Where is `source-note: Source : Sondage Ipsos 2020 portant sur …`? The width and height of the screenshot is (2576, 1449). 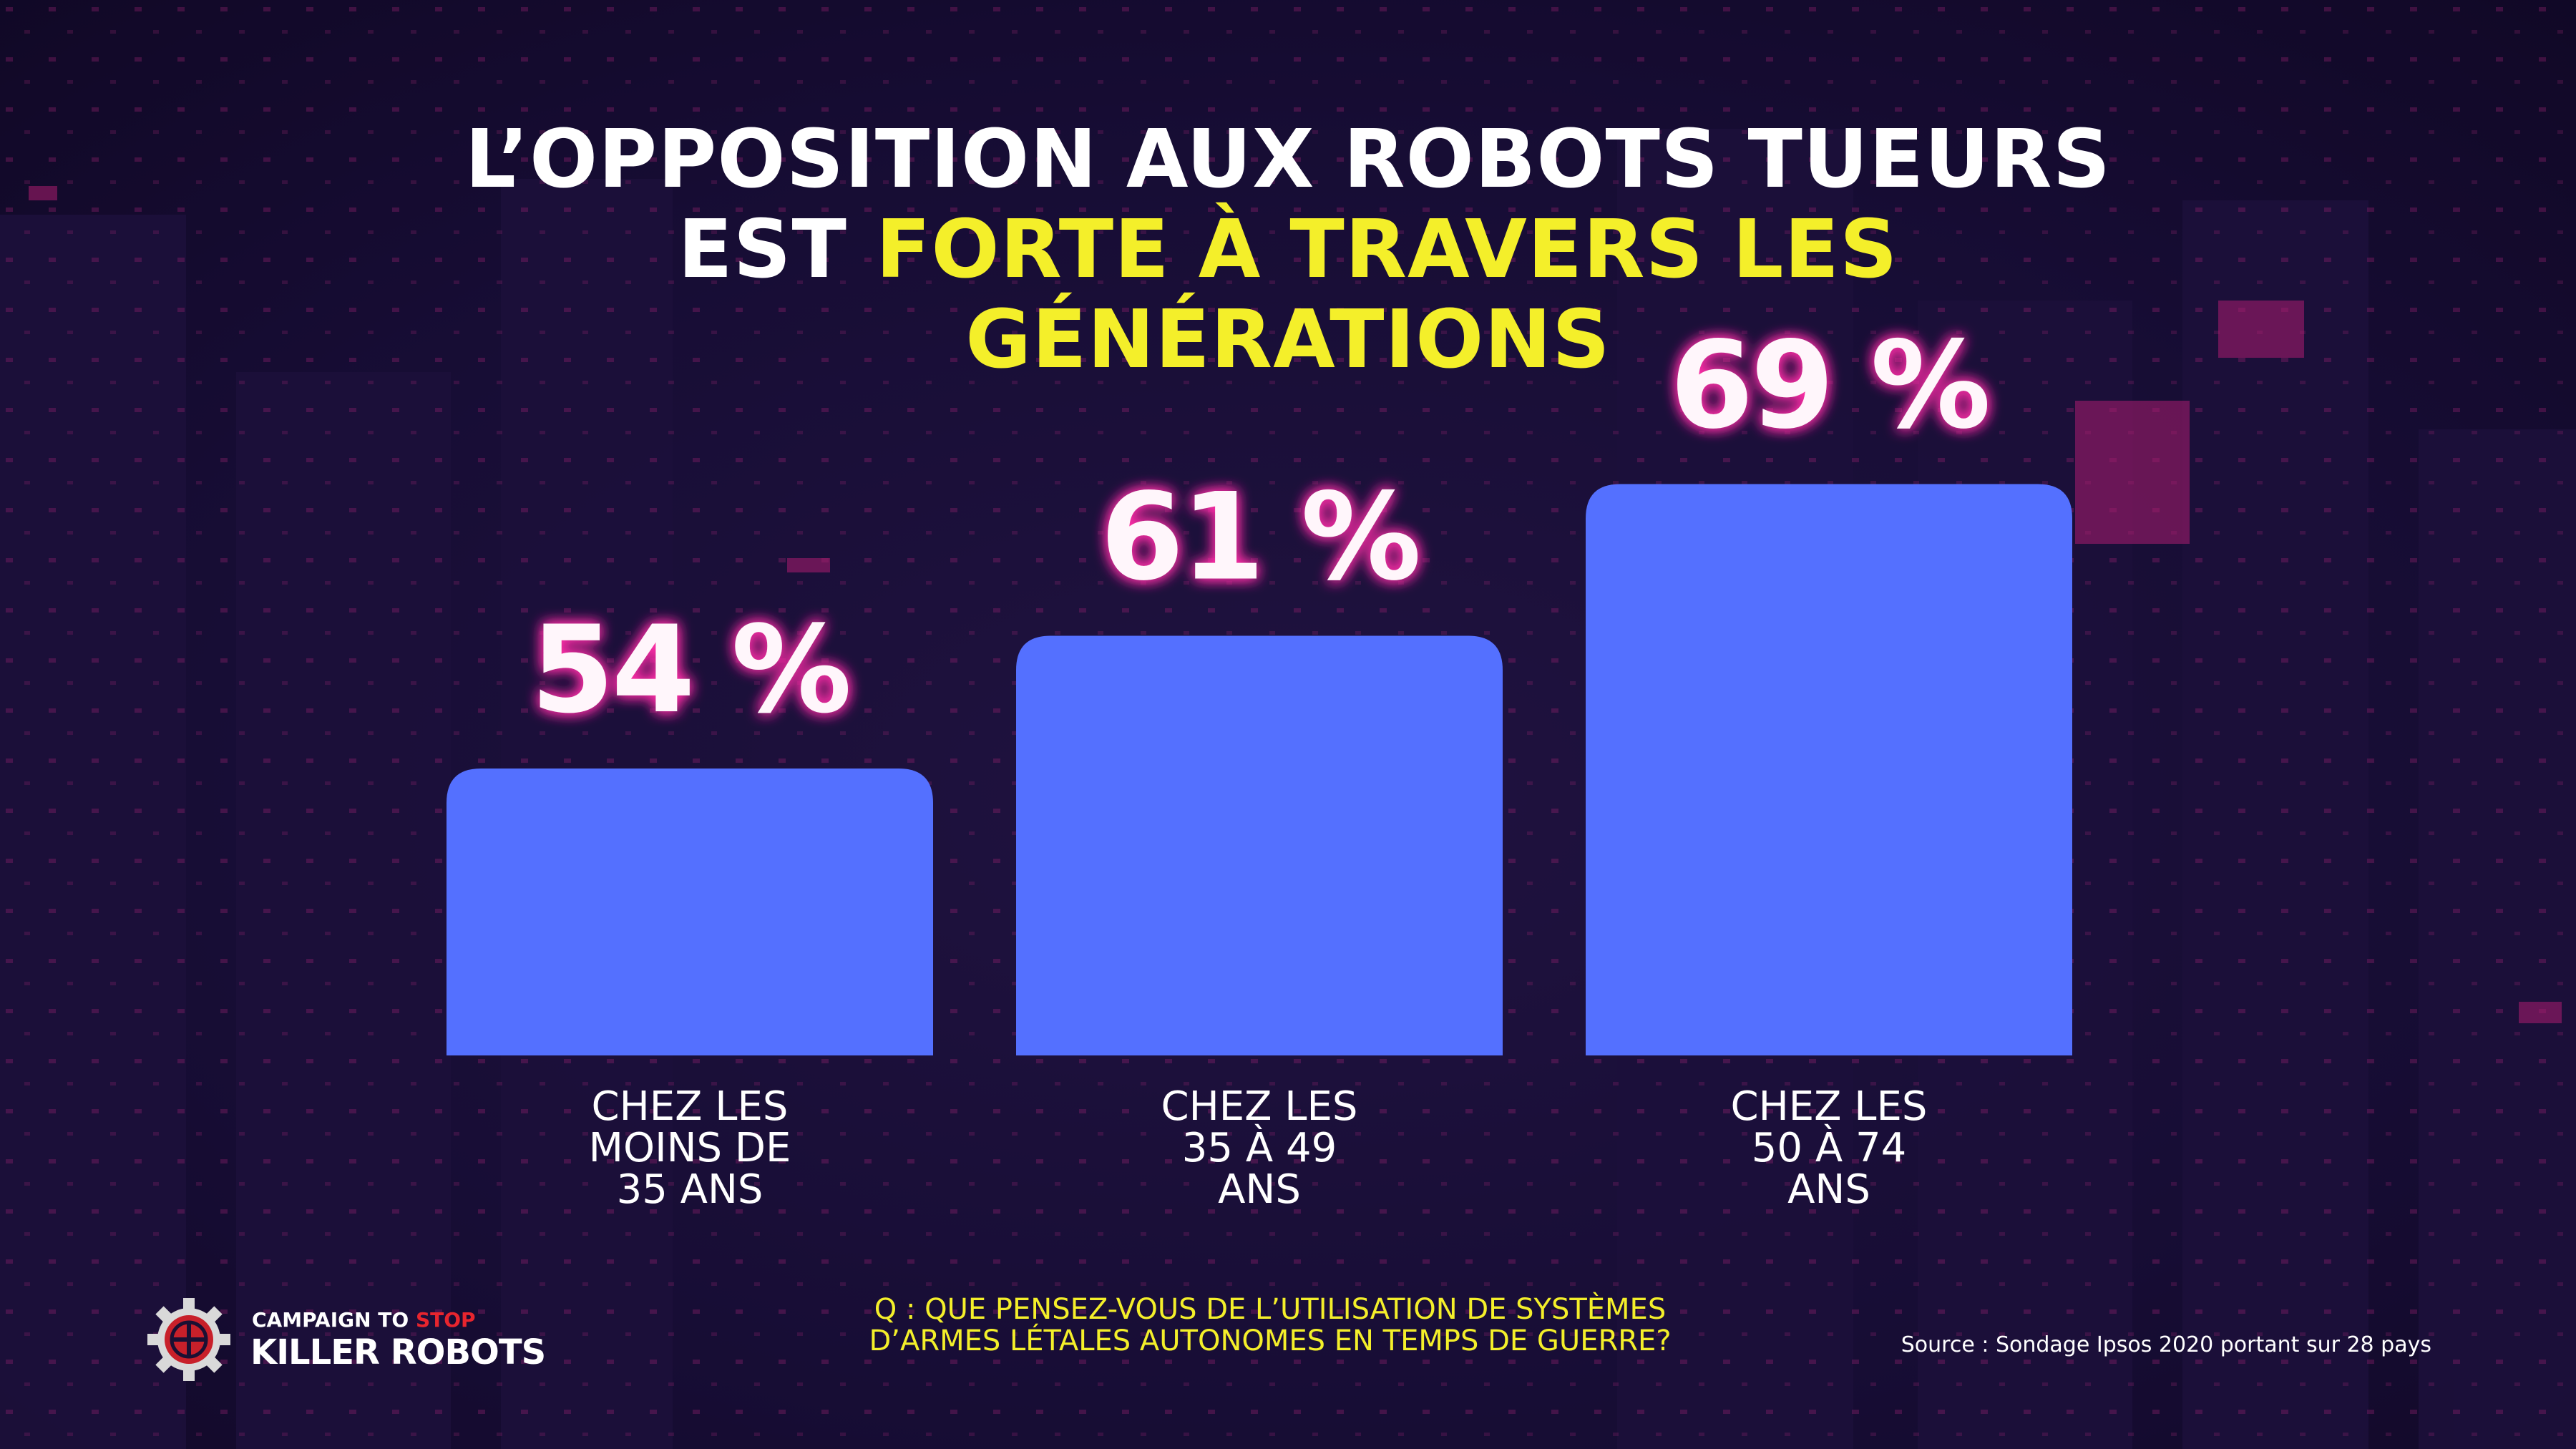 source-note: Source : Sondage Ipsos 2020 portant sur … is located at coordinates (2166, 1344).